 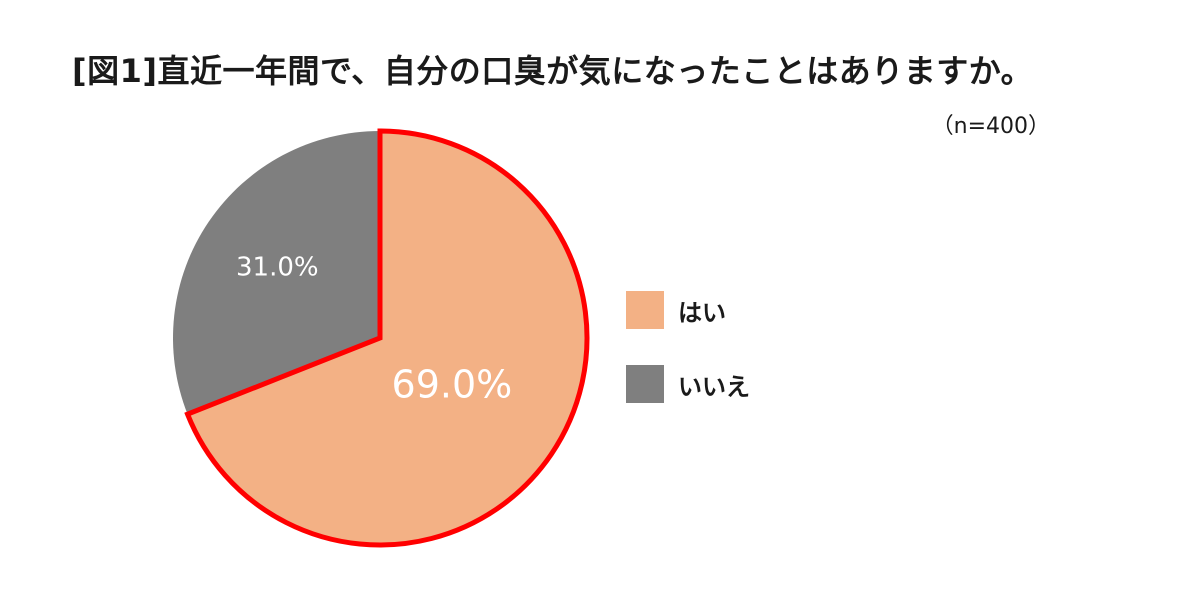 What do you see at coordinates (452, 384) in the screenshot?
I see `data-label-yes: 69.0%` at bounding box center [452, 384].